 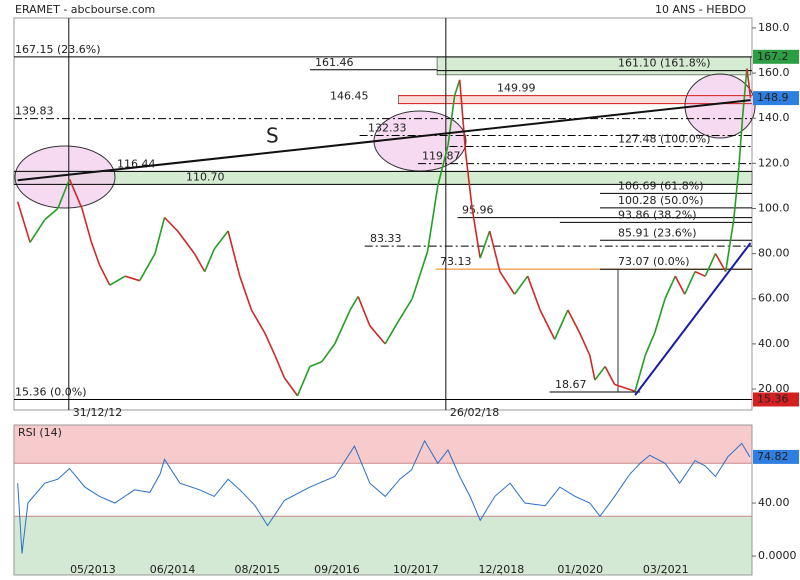 What do you see at coordinates (661, 200) in the screenshot?
I see `level-label: 100.28 (50.0%)` at bounding box center [661, 200].